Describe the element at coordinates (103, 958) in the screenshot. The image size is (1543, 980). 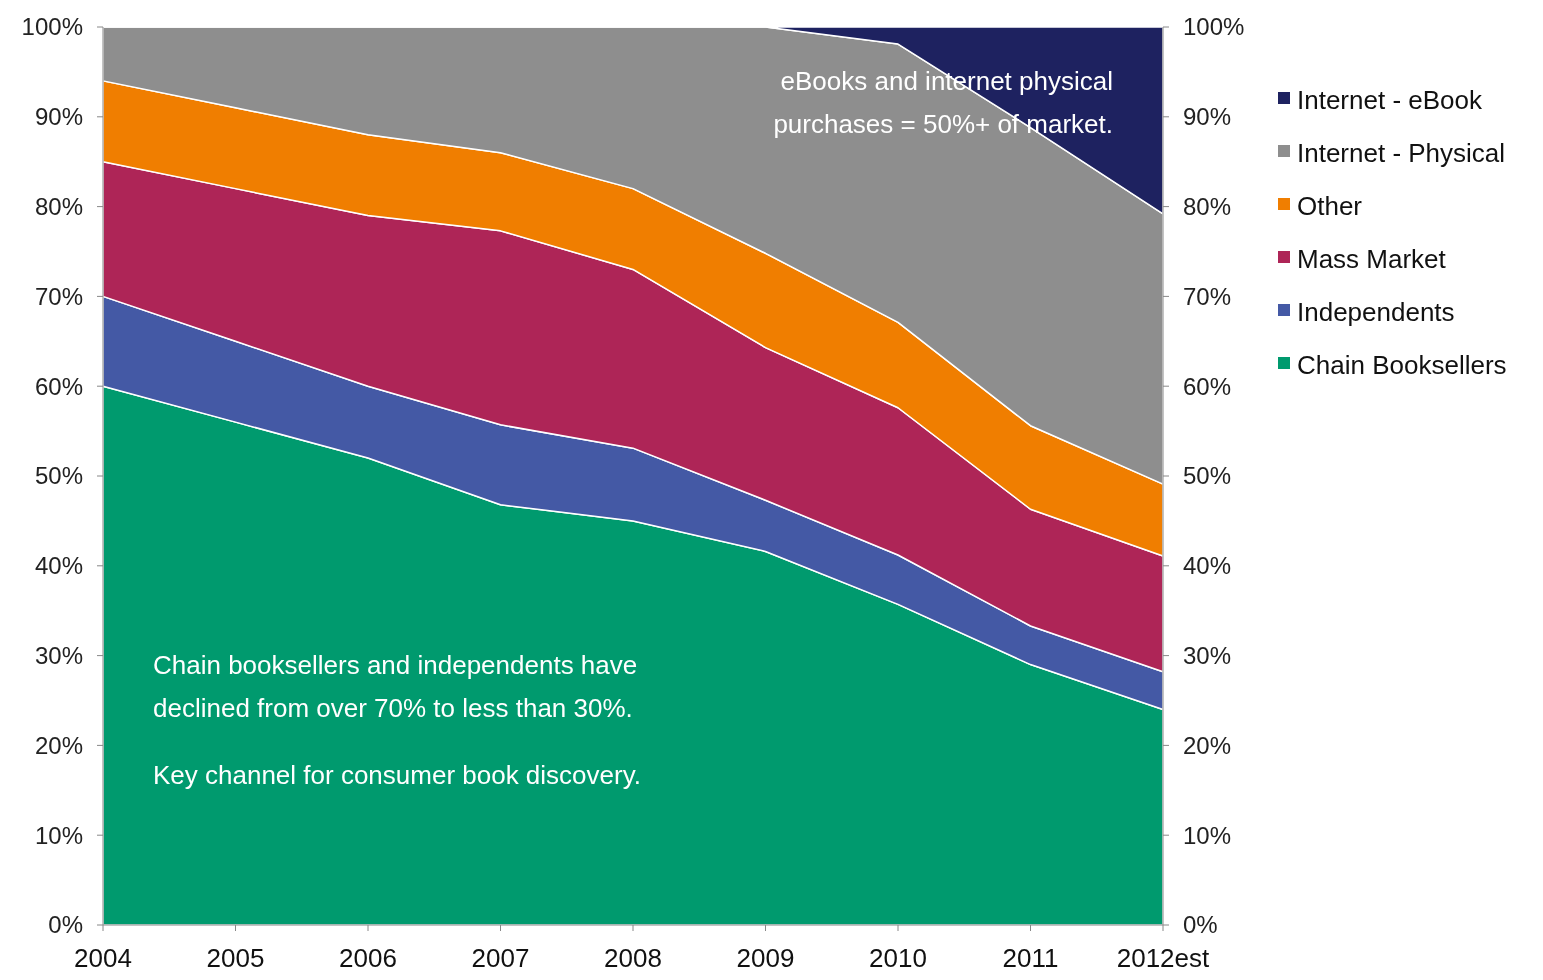
I see `x-tick-label: 2004` at that location.